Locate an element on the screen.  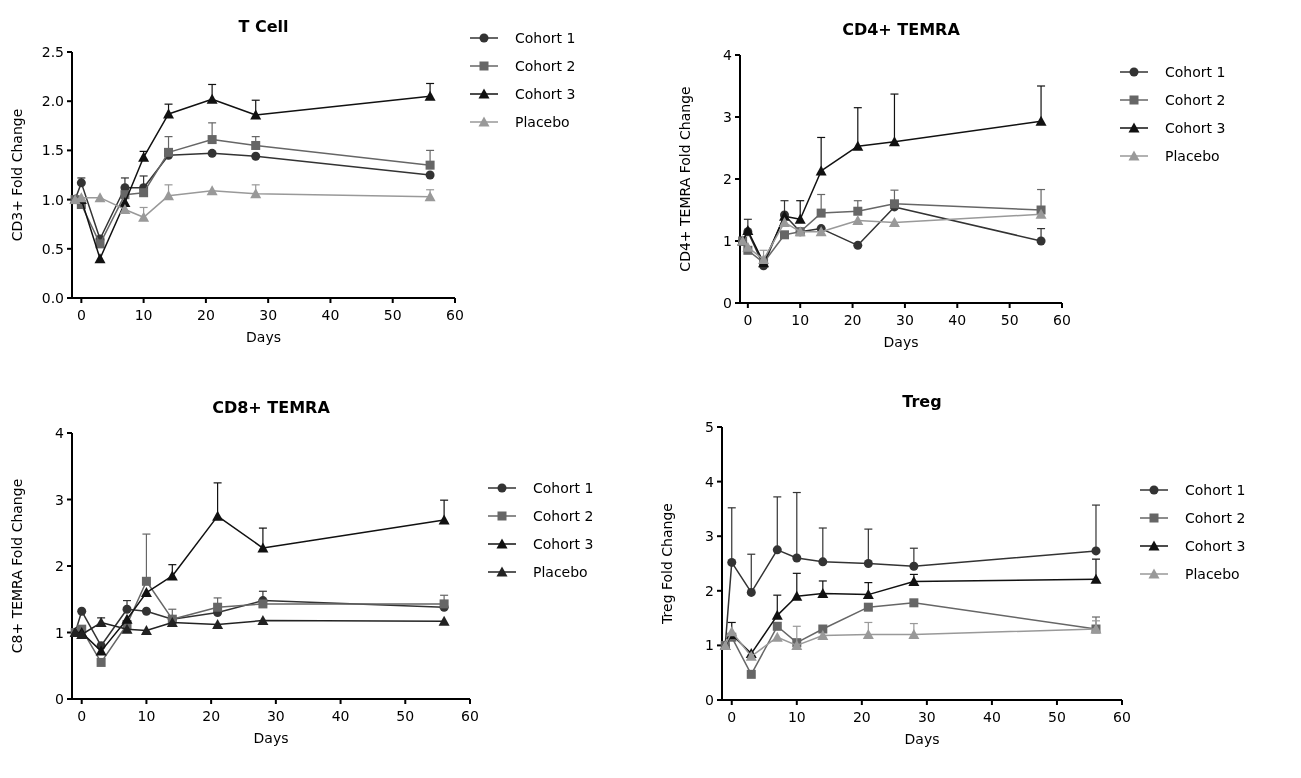
x-tick-label: 10 is located at coordinates (146, 716).